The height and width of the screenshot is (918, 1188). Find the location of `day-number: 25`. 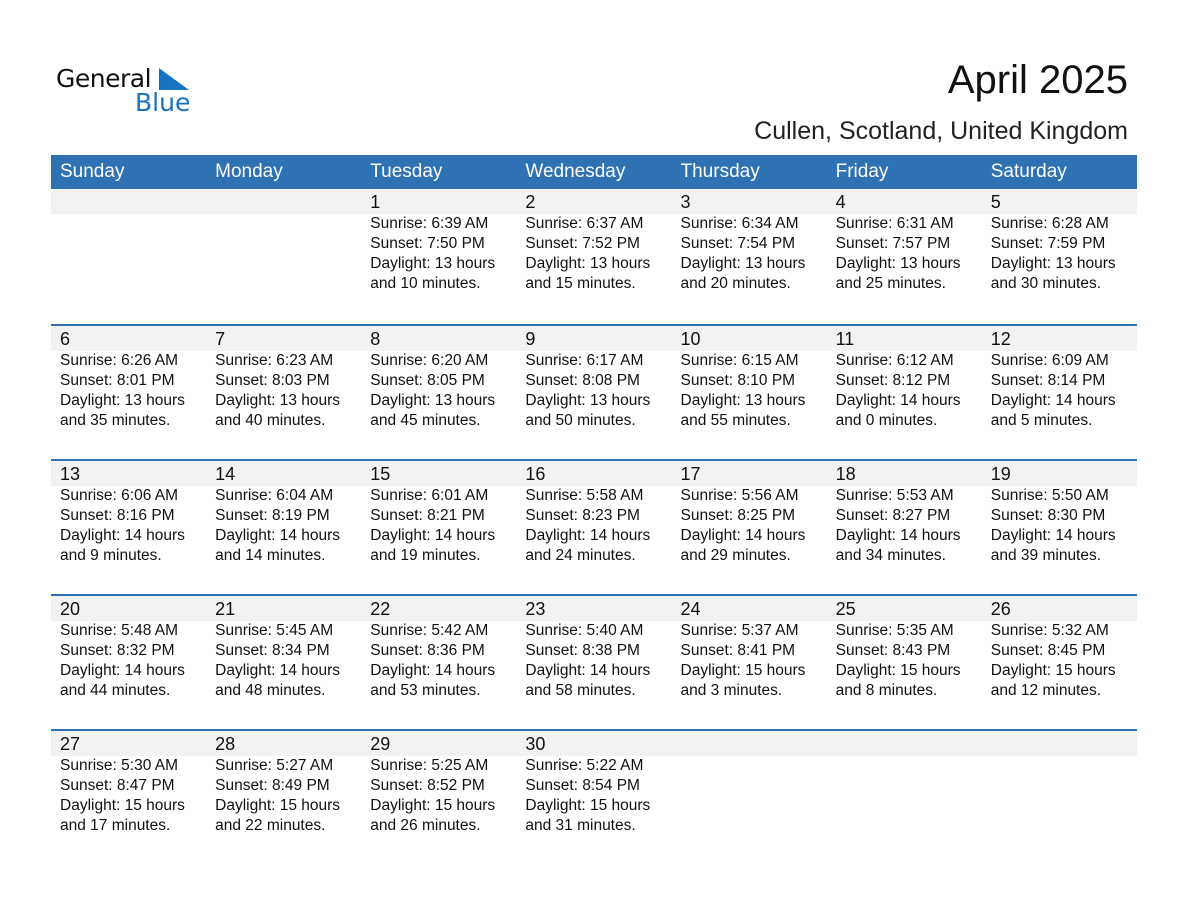

day-number: 25 is located at coordinates (845, 609).